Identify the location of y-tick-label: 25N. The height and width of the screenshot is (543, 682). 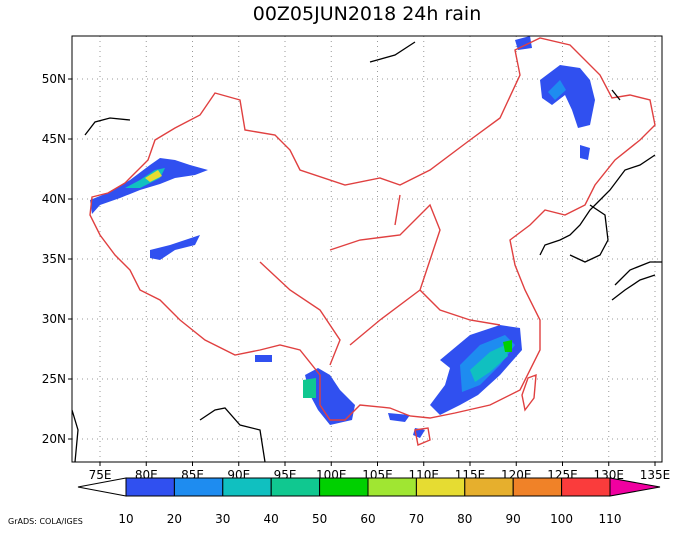
(54, 379).